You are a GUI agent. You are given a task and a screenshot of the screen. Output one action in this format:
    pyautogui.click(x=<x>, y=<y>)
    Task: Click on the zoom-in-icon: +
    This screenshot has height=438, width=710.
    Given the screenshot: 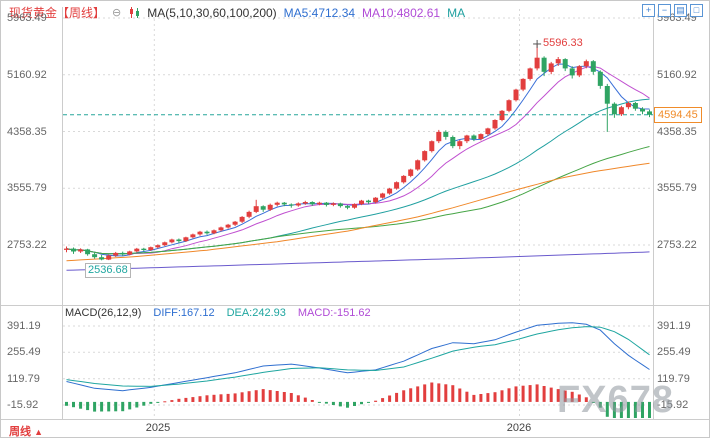 What is the action you would take?
    pyautogui.click(x=648, y=10)
    